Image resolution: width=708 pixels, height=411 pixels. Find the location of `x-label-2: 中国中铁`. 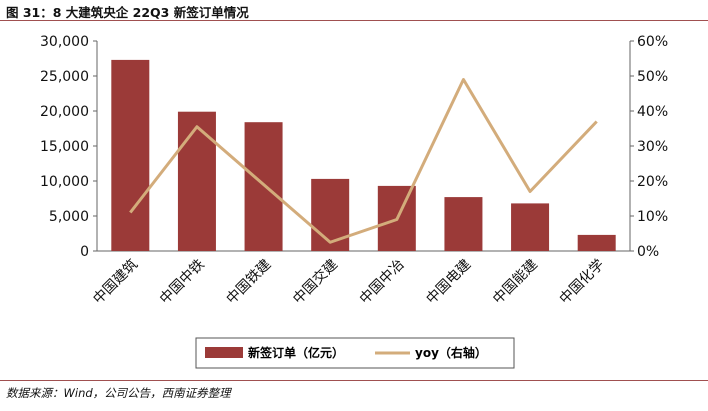

x-label-2: 中国中铁 is located at coordinates (182, 282).